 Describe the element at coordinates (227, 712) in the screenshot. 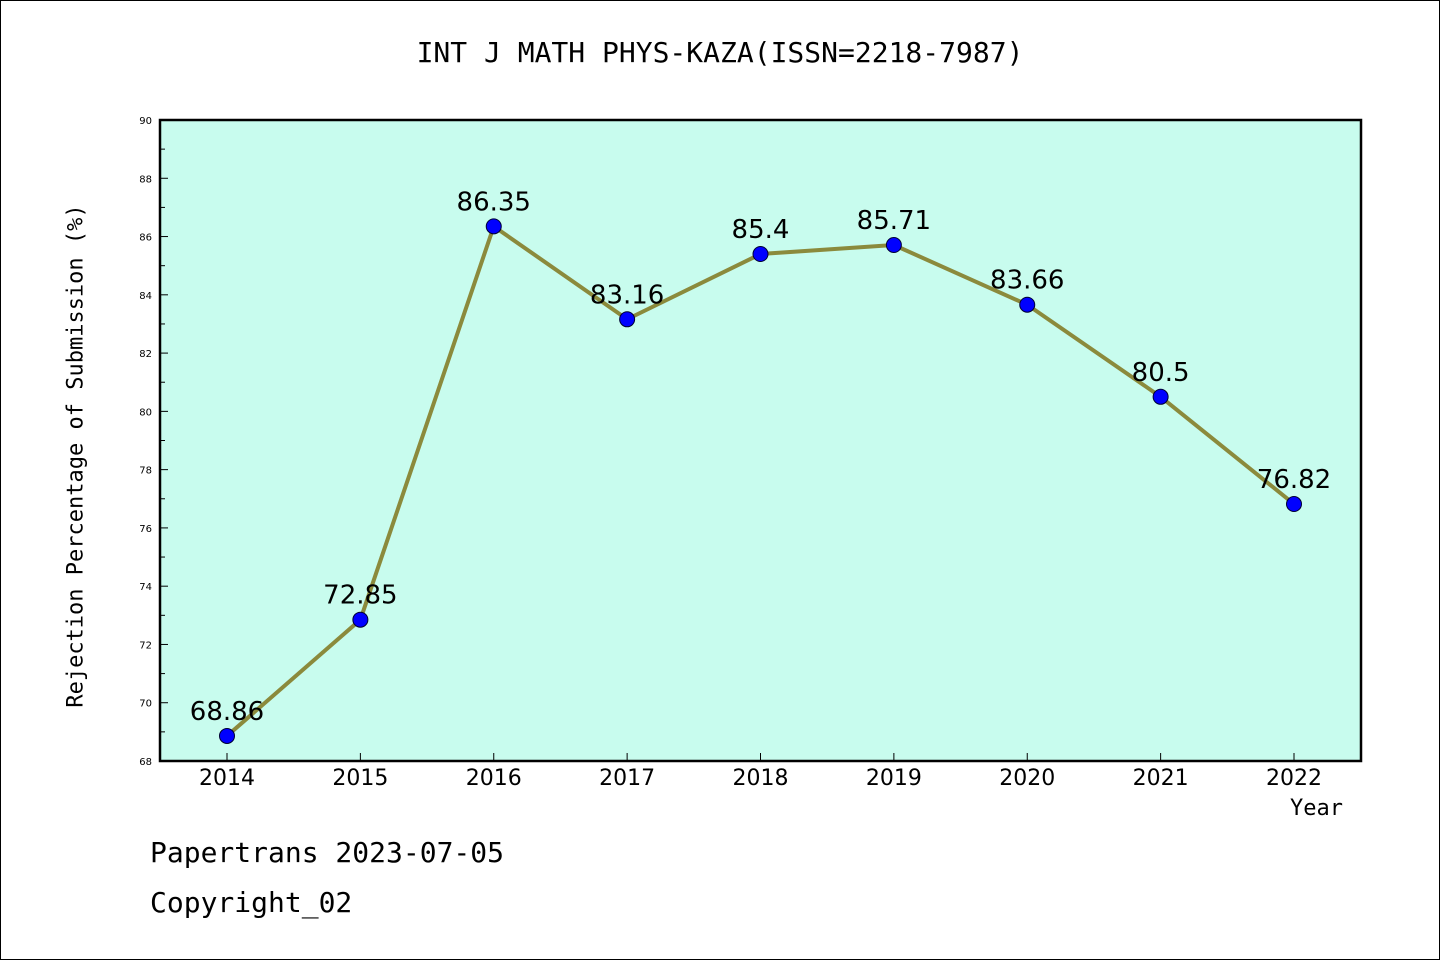

I see `data-label: 68.86` at that location.